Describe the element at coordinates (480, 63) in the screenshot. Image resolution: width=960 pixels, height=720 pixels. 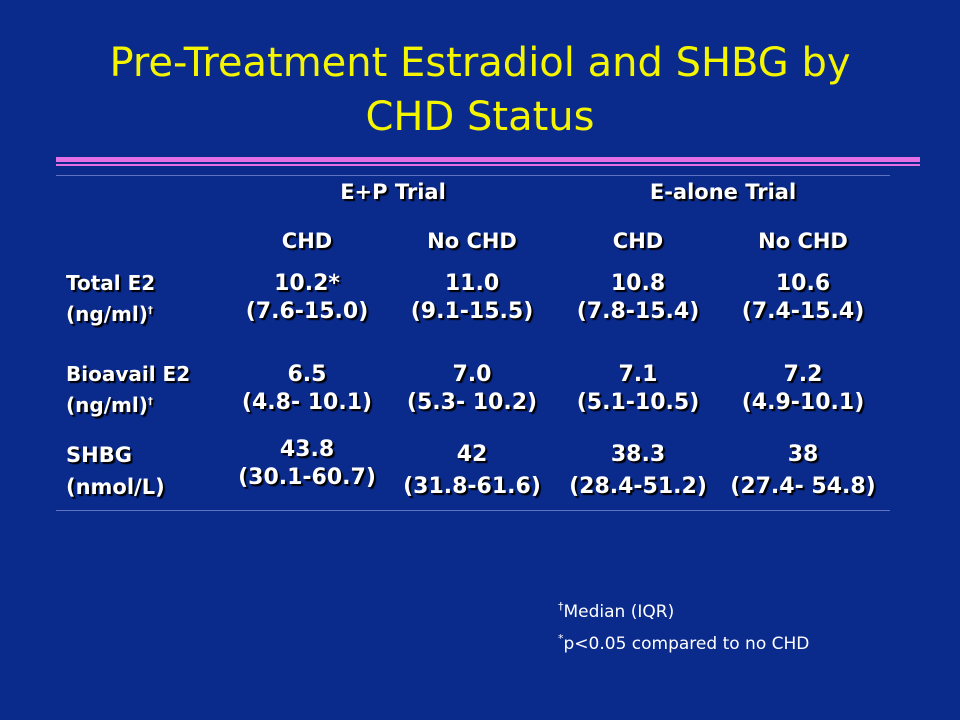
I see `slide-title-line-1: Pre-Treatment Estradiol and SHBG by` at that location.